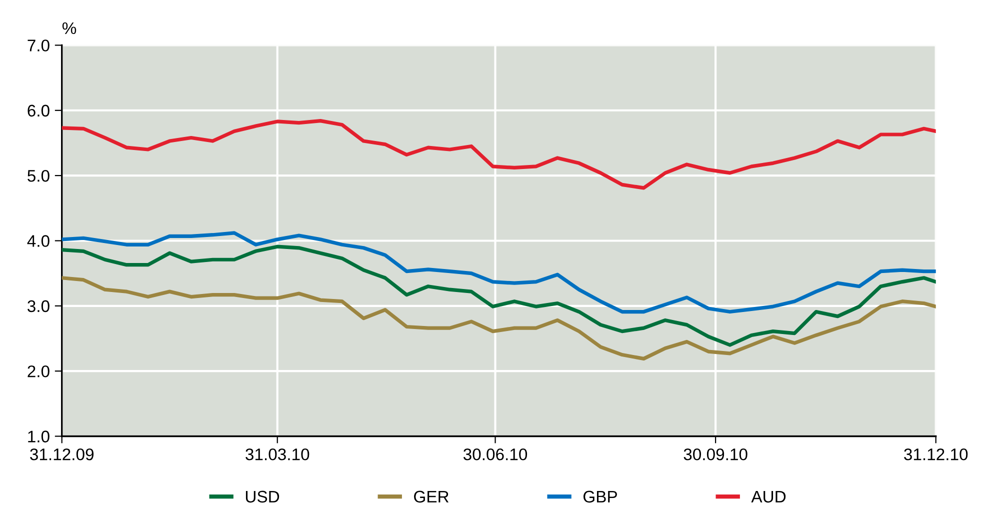 This screenshot has width=982, height=532. What do you see at coordinates (39, 436) in the screenshot?
I see `y-tick-label: 1.0` at bounding box center [39, 436].